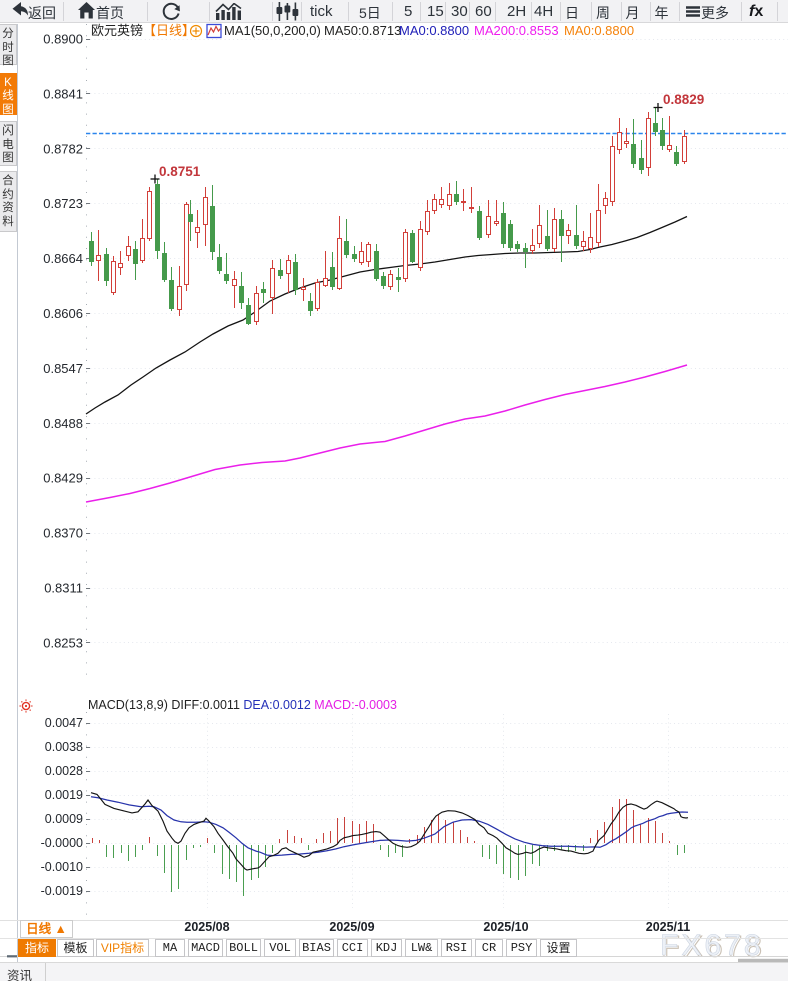 The image size is (788, 981). What do you see at coordinates (683, 99) in the screenshot?
I see `svg-text: 0.8829` at bounding box center [683, 99].